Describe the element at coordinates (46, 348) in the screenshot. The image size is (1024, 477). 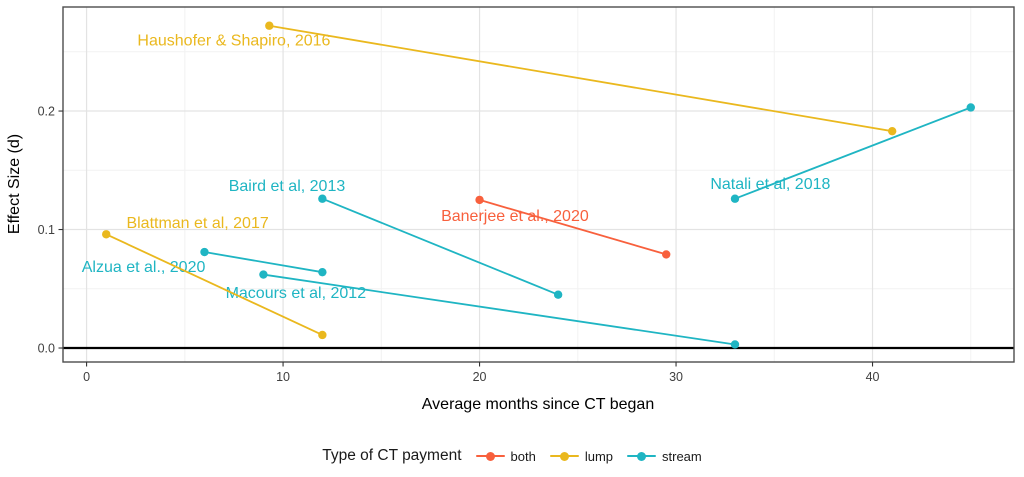
I see `y-tick-label: 0.0` at that location.